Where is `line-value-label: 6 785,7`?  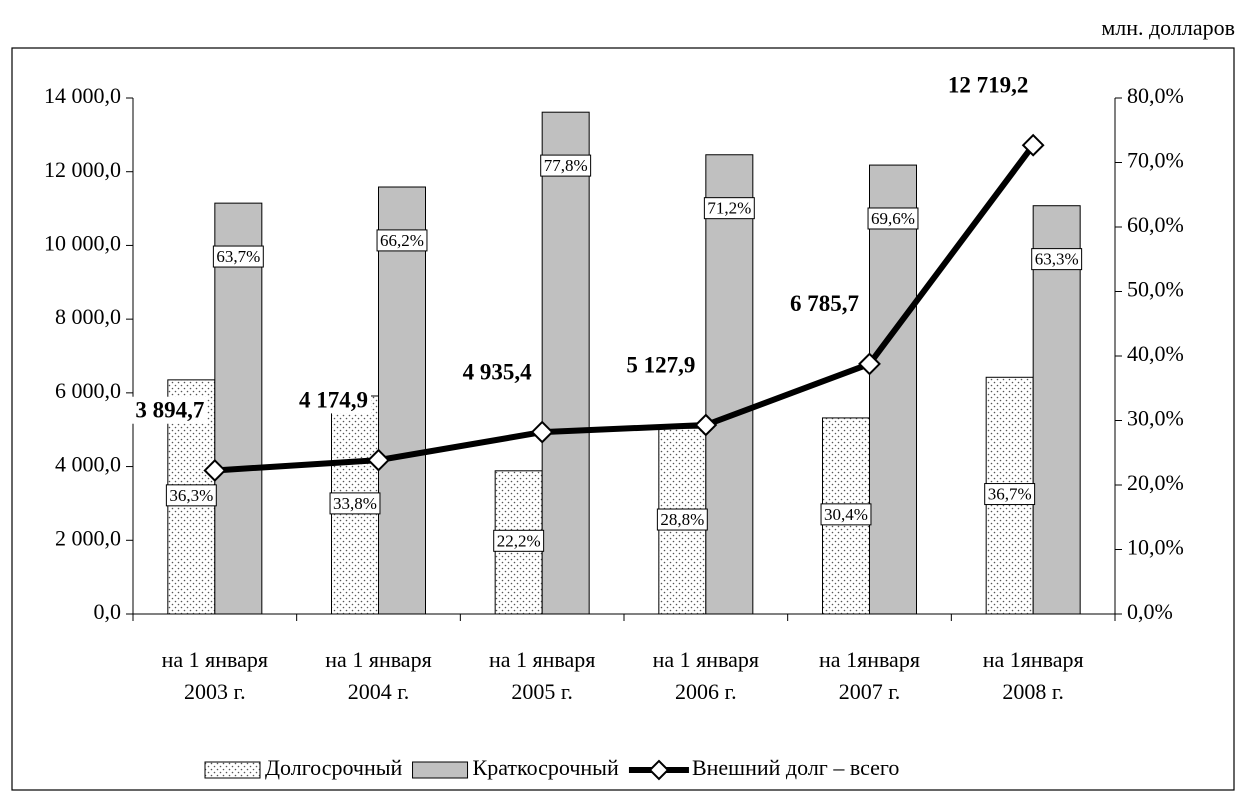
line-value-label: 6 785,7 is located at coordinates (824, 303).